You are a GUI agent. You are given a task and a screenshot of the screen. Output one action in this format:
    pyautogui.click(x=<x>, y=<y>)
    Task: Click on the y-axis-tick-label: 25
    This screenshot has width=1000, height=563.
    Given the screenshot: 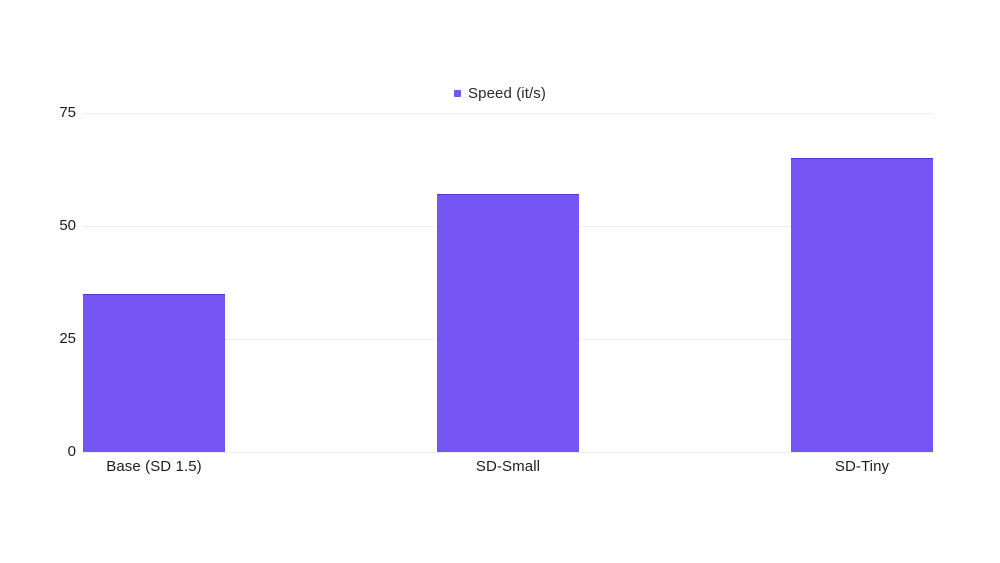 What is the action you would take?
    pyautogui.click(x=67, y=338)
    